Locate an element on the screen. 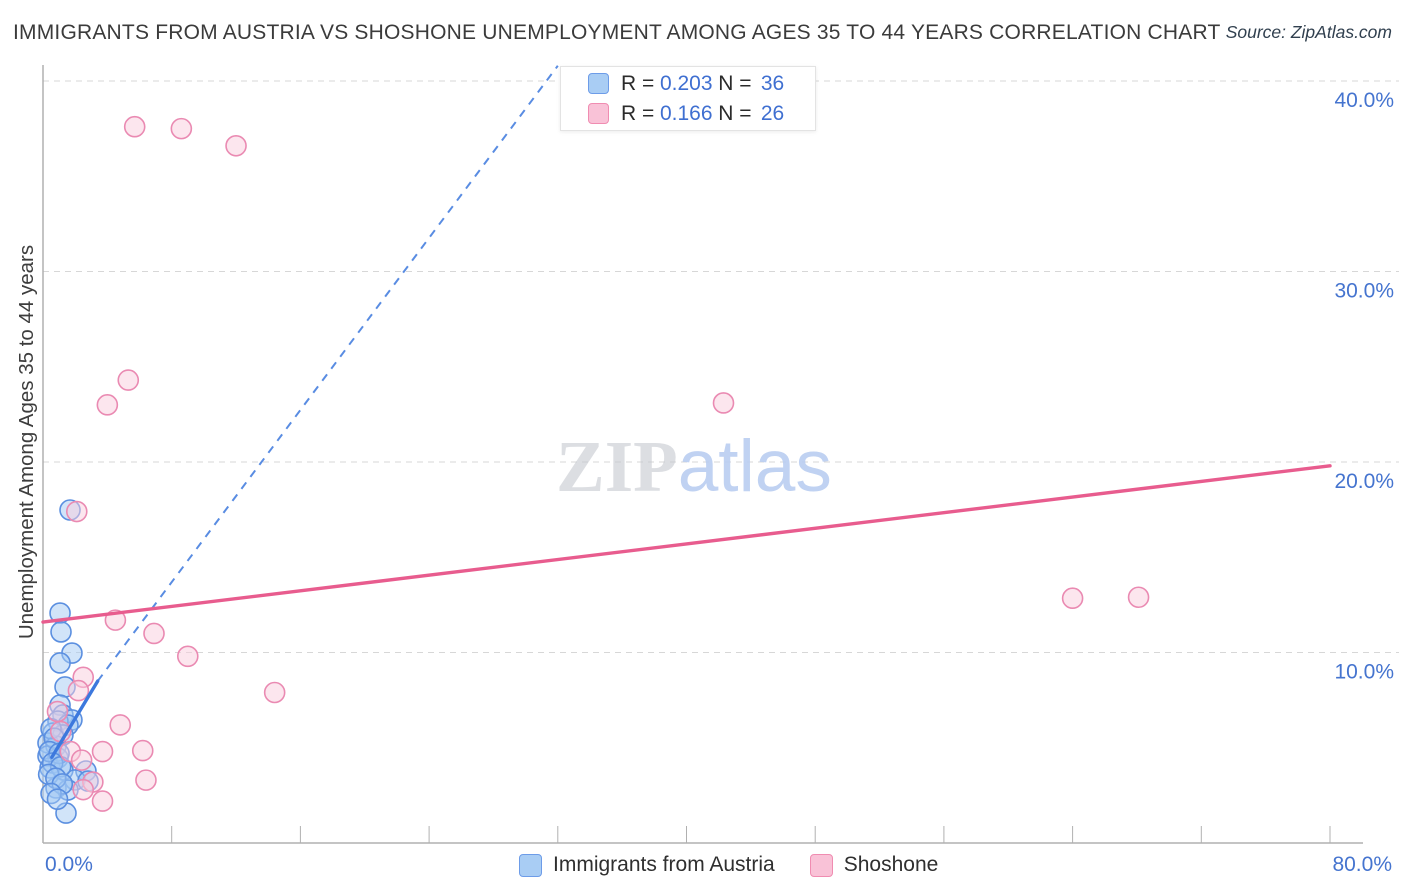 This screenshot has width=1406, height=892. shoshone-legend-swatch is located at coordinates (821, 865).